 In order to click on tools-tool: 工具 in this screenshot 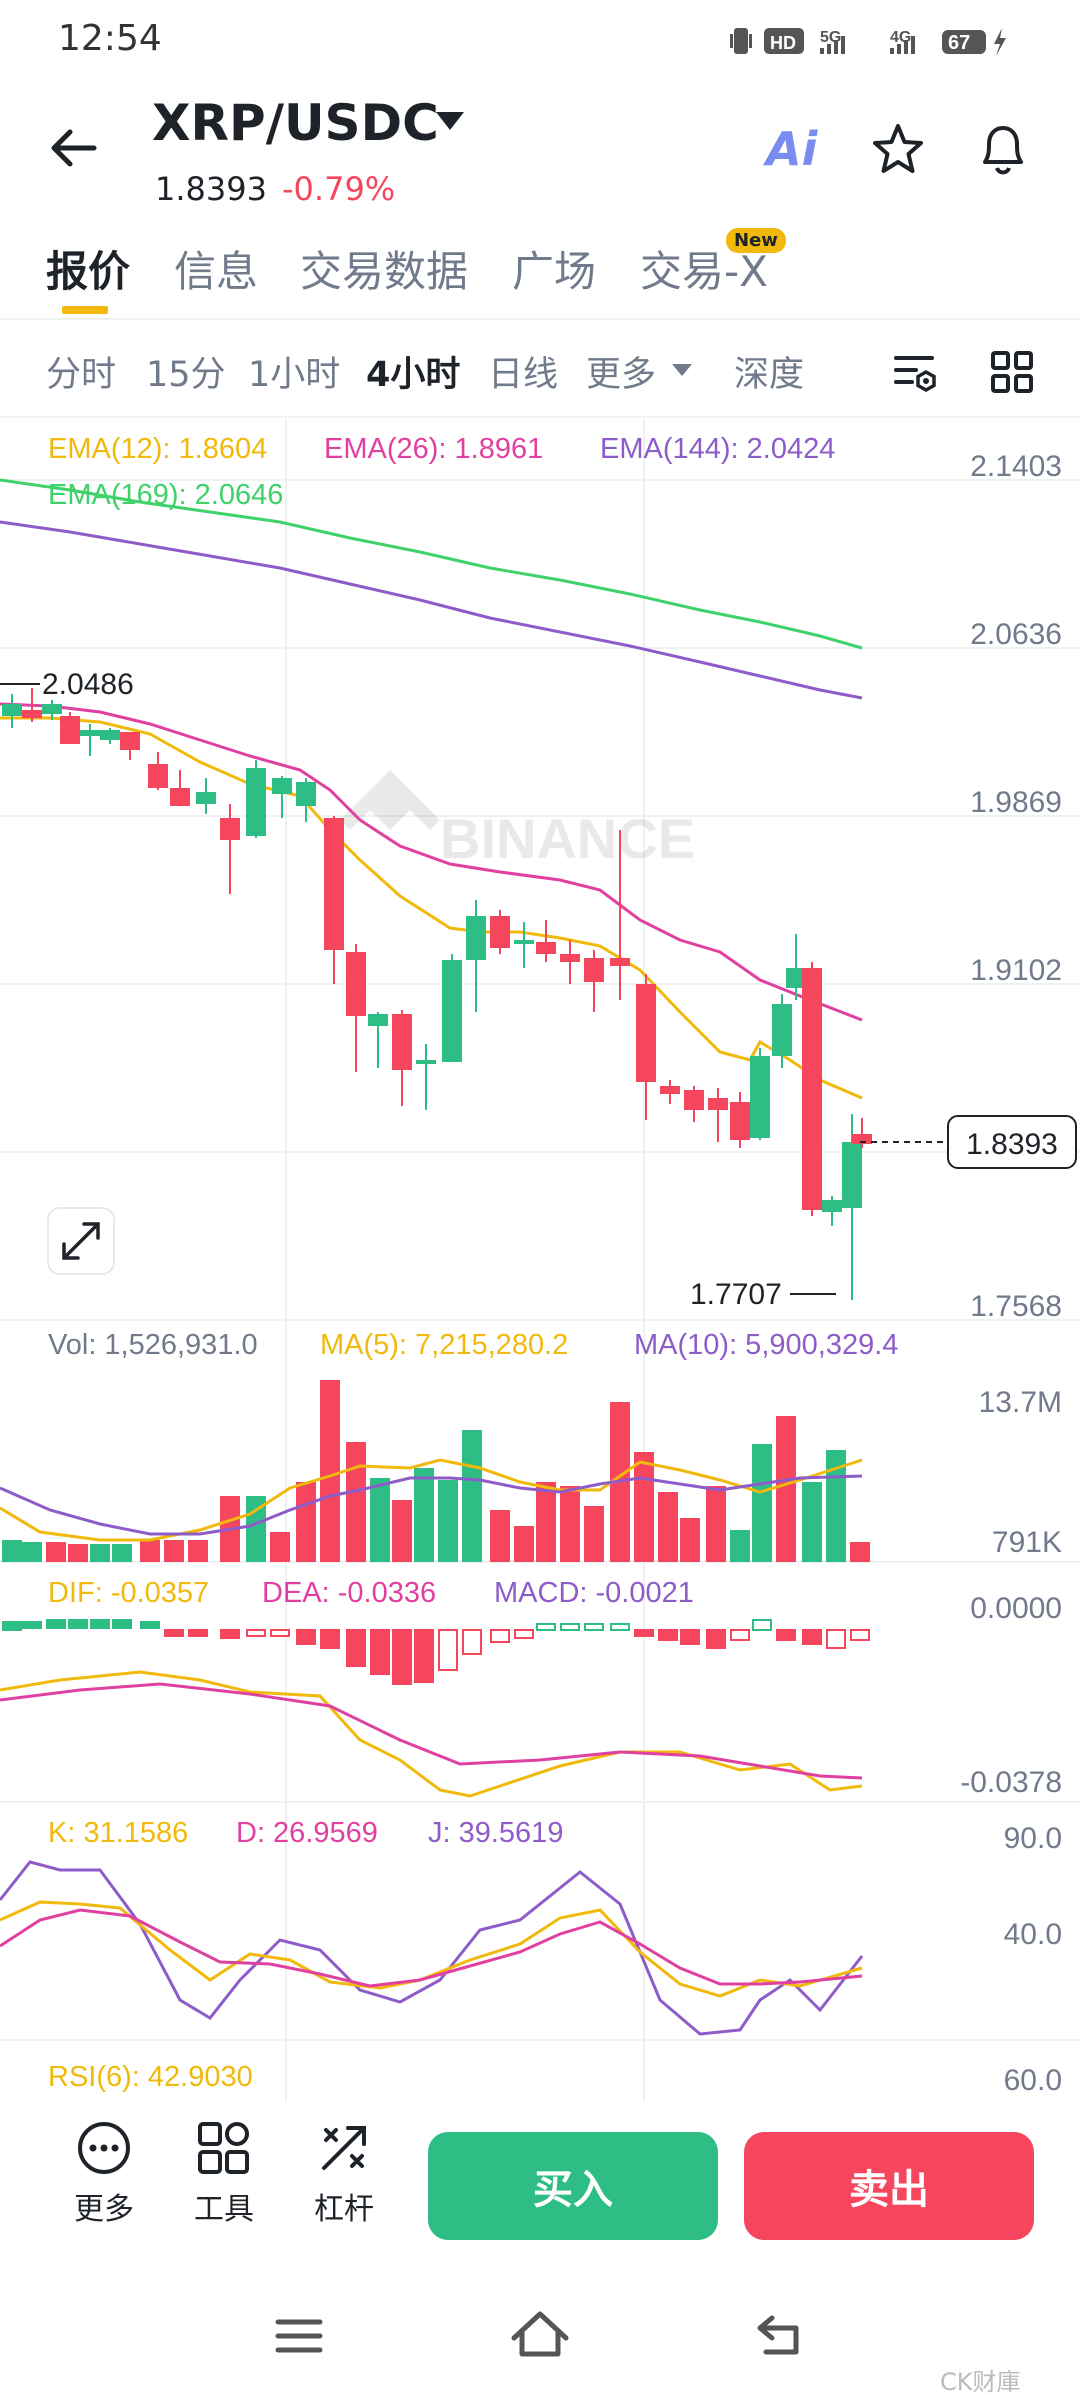, I will do `click(224, 2174)`.